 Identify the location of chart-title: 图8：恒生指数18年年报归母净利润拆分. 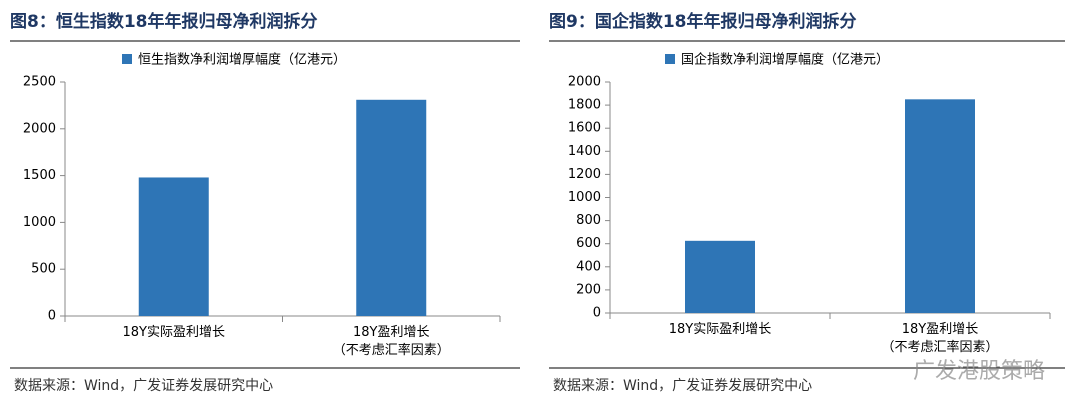
(164, 21).